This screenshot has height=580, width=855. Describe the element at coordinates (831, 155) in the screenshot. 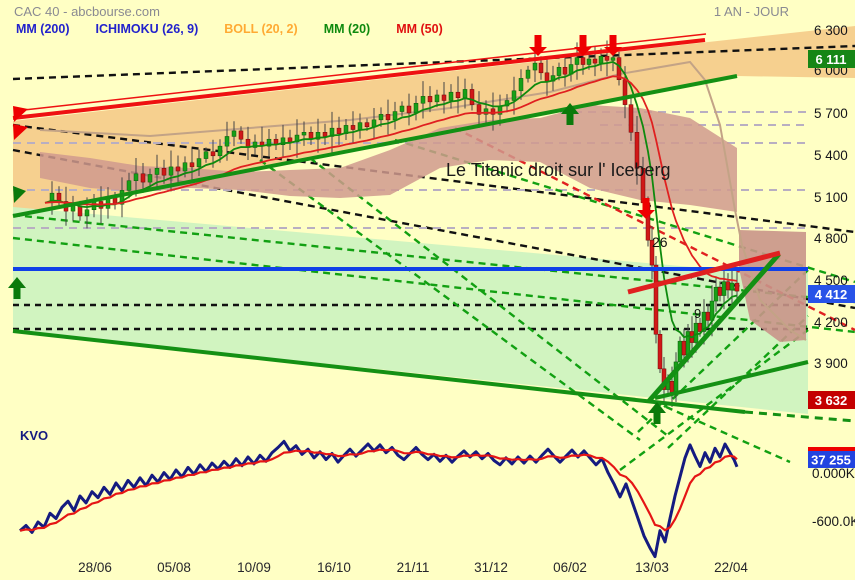

I see `price-axis-label: 5 400` at that location.